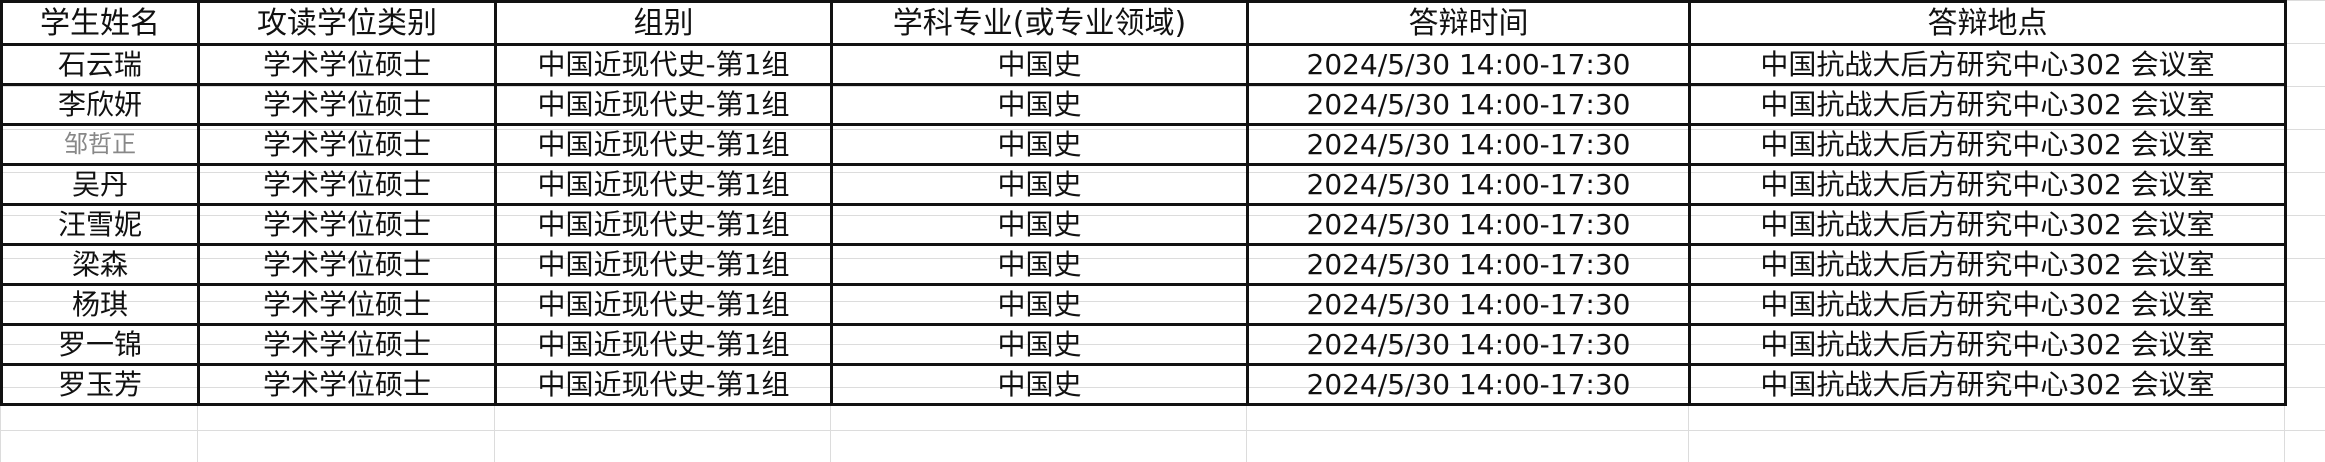  Describe the element at coordinates (100, 184) in the screenshot. I see `cell-student-name: 吴丹` at that location.